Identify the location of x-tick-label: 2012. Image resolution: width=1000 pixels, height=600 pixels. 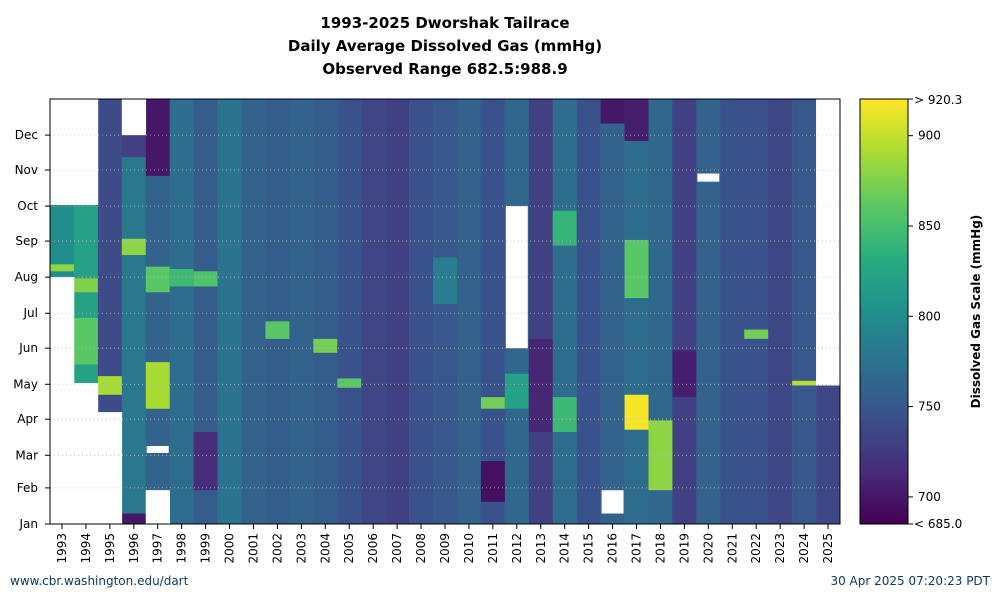
(517, 548).